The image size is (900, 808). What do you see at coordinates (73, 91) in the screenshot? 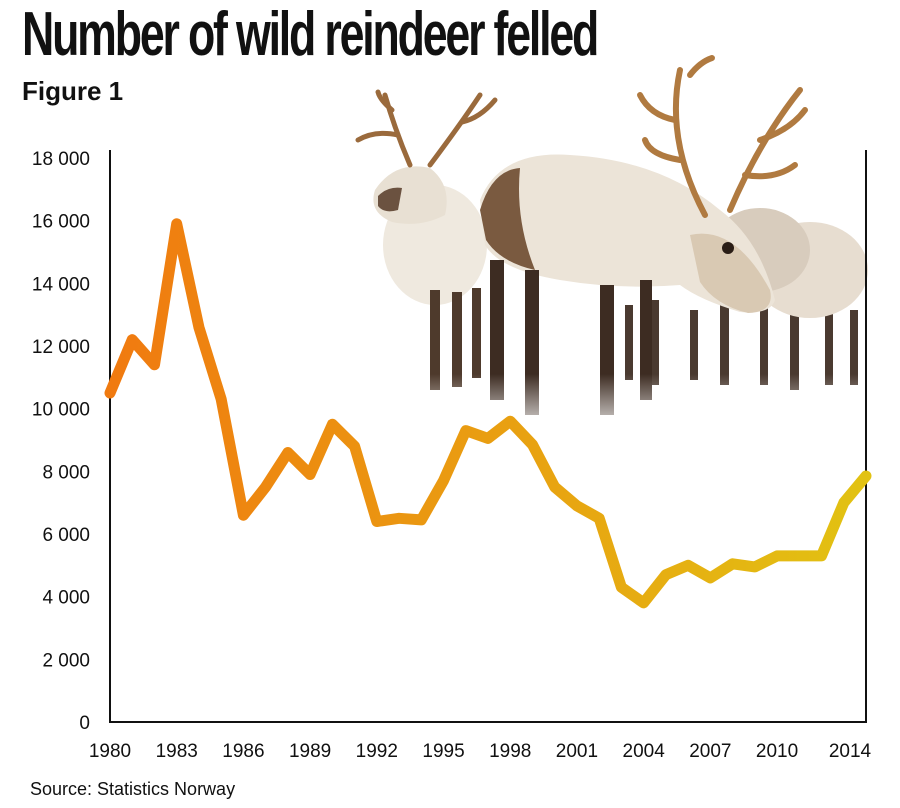
I see `figure-label: Figure 1` at bounding box center [73, 91].